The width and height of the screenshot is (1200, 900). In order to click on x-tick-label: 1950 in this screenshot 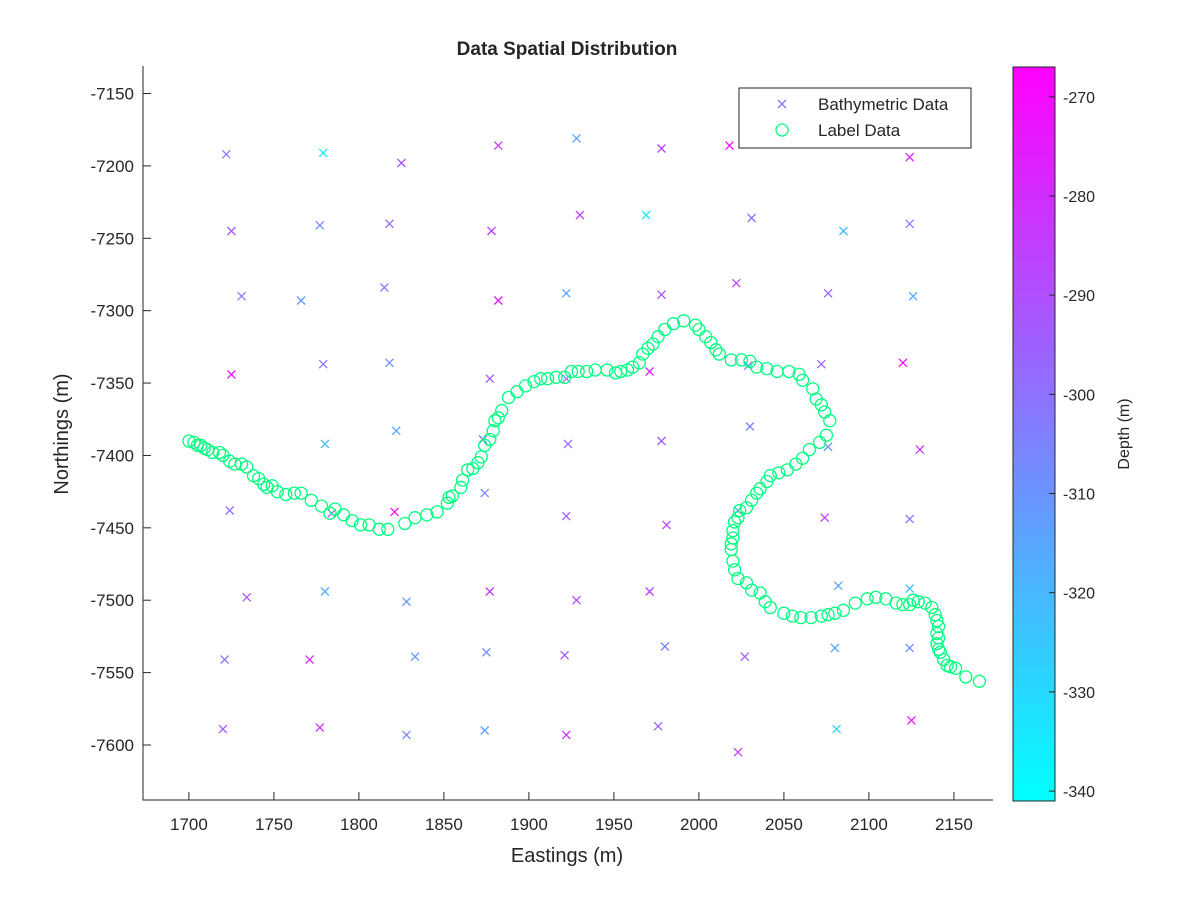, I will do `click(614, 824)`.